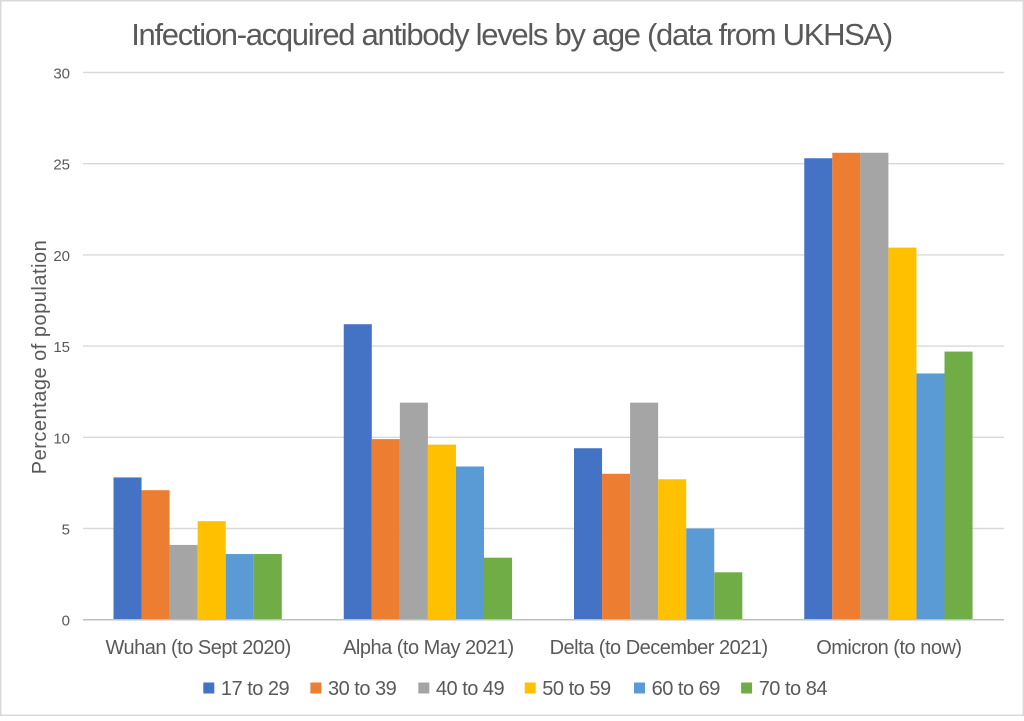 This screenshot has height=721, width=1024. Describe the element at coordinates (61, 438) in the screenshot. I see `svg-text: 10` at that location.